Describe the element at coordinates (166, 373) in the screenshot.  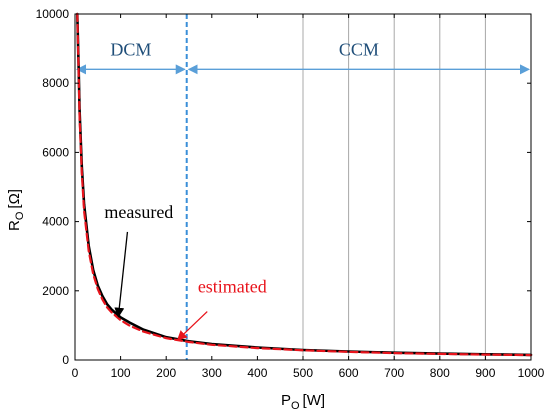
I see `x-tick-label-200: 200` at that location.